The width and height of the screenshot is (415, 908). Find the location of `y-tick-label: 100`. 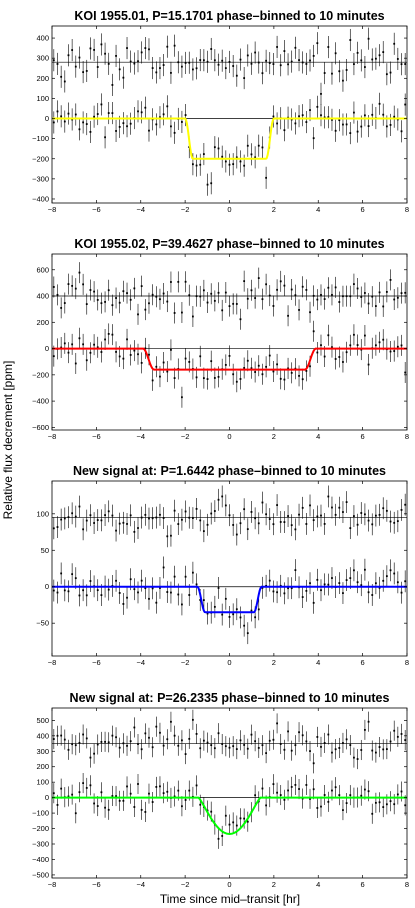

y-tick-label: 100 is located at coordinates (42, 513).